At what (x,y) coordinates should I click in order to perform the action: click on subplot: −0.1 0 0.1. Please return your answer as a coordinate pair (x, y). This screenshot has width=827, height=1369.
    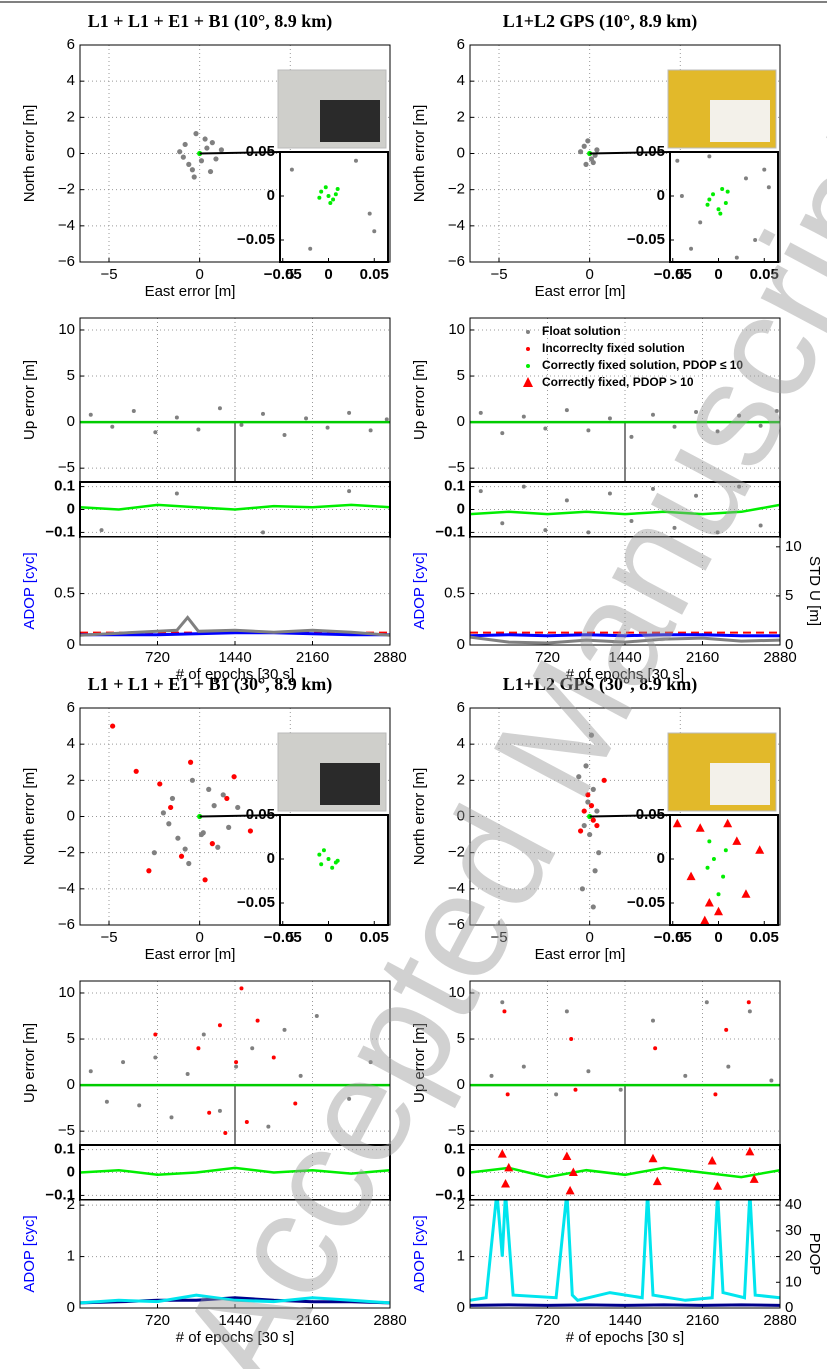
    Looking at the image, I should click on (608, 1172).